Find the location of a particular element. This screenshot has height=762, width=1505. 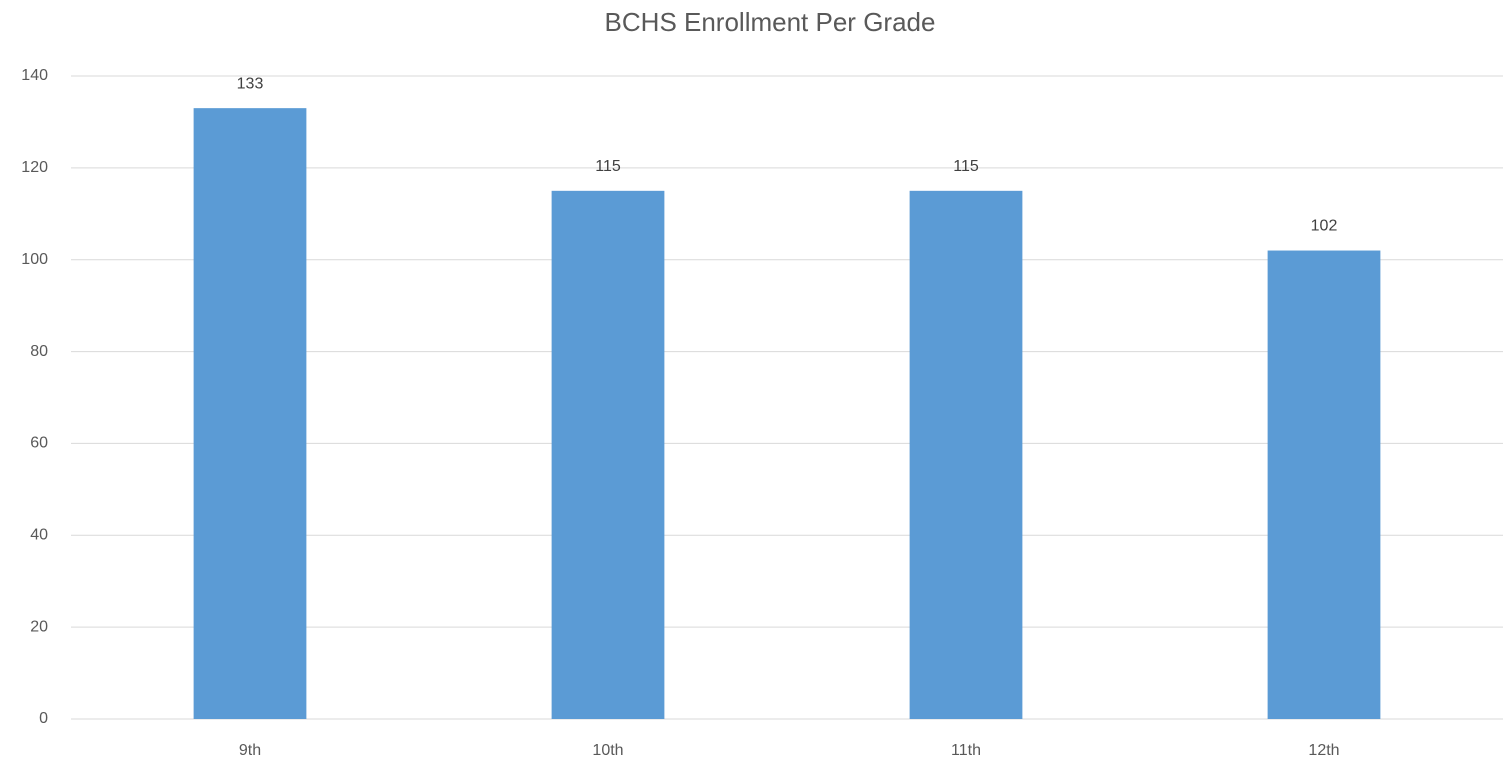

chart-title: BCHS Enrollment Per Grade is located at coordinates (770, 22).